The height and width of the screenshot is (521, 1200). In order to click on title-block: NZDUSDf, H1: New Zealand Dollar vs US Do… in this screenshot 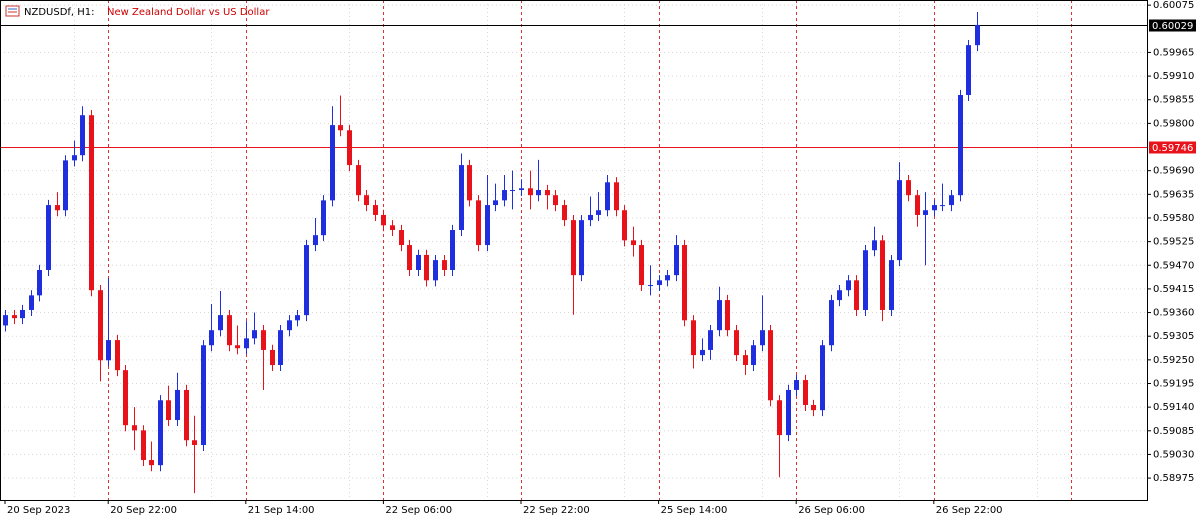, I will do `click(137, 11)`.